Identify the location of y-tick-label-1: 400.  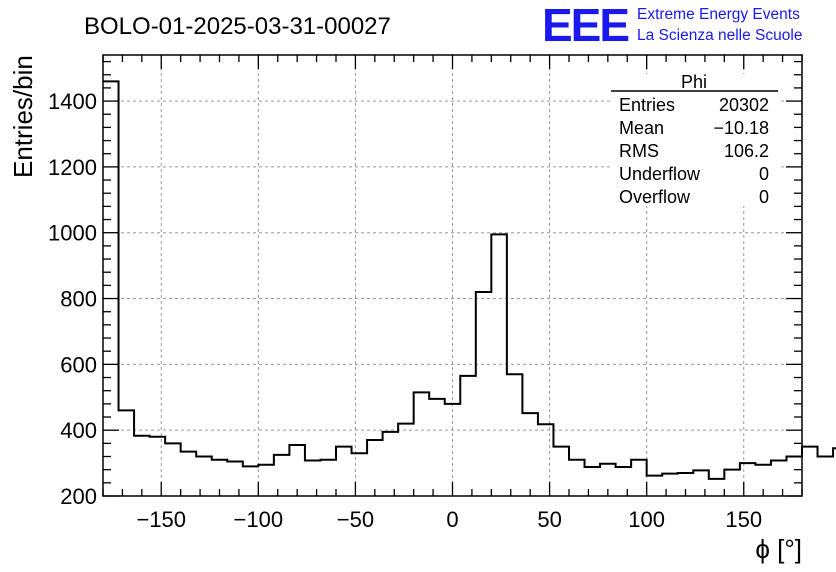
(78, 430).